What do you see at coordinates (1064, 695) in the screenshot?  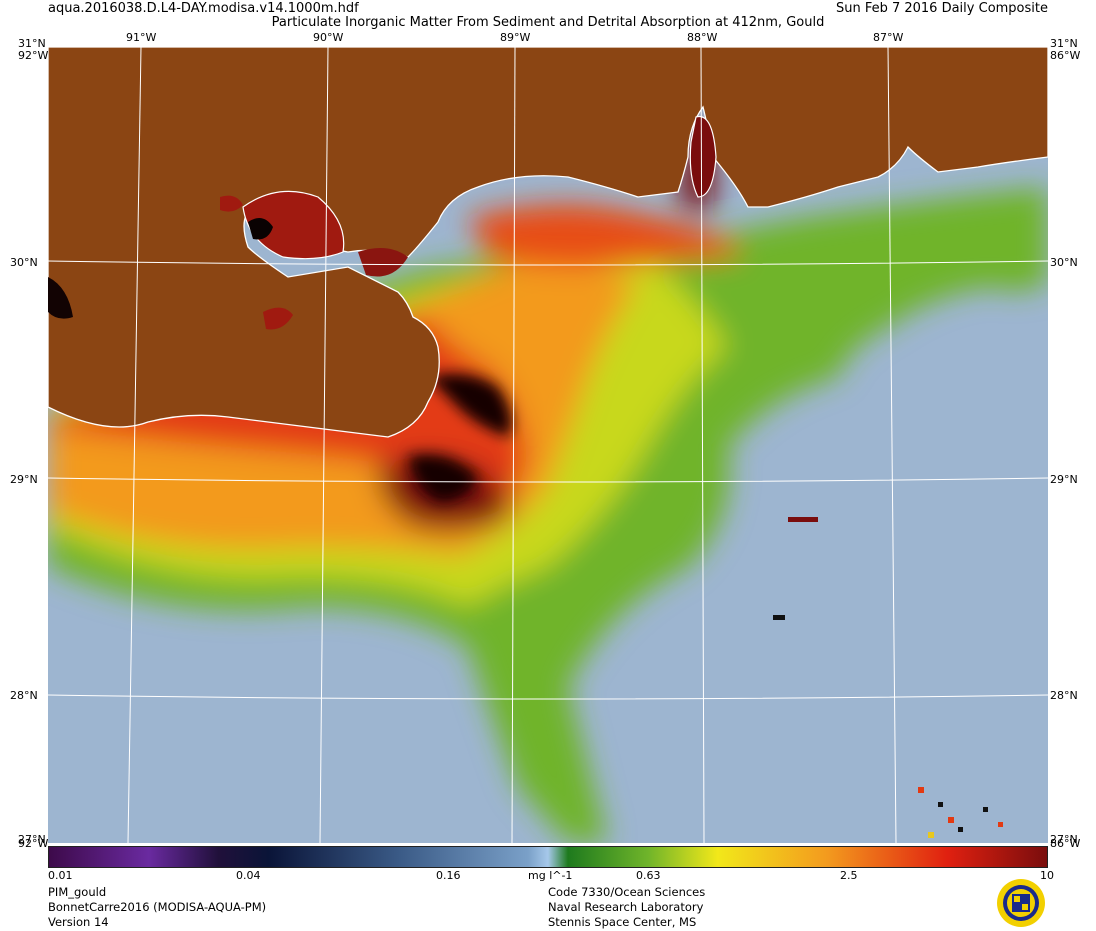 I see `lat-label-28-right: 28°N` at bounding box center [1064, 695].